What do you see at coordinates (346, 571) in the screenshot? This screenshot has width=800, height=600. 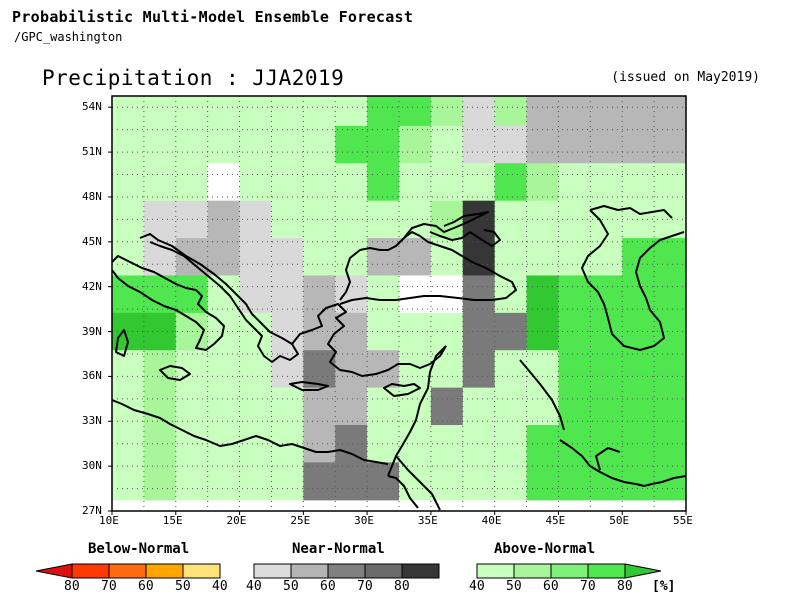 I see `legend-near-swatch` at bounding box center [346, 571].